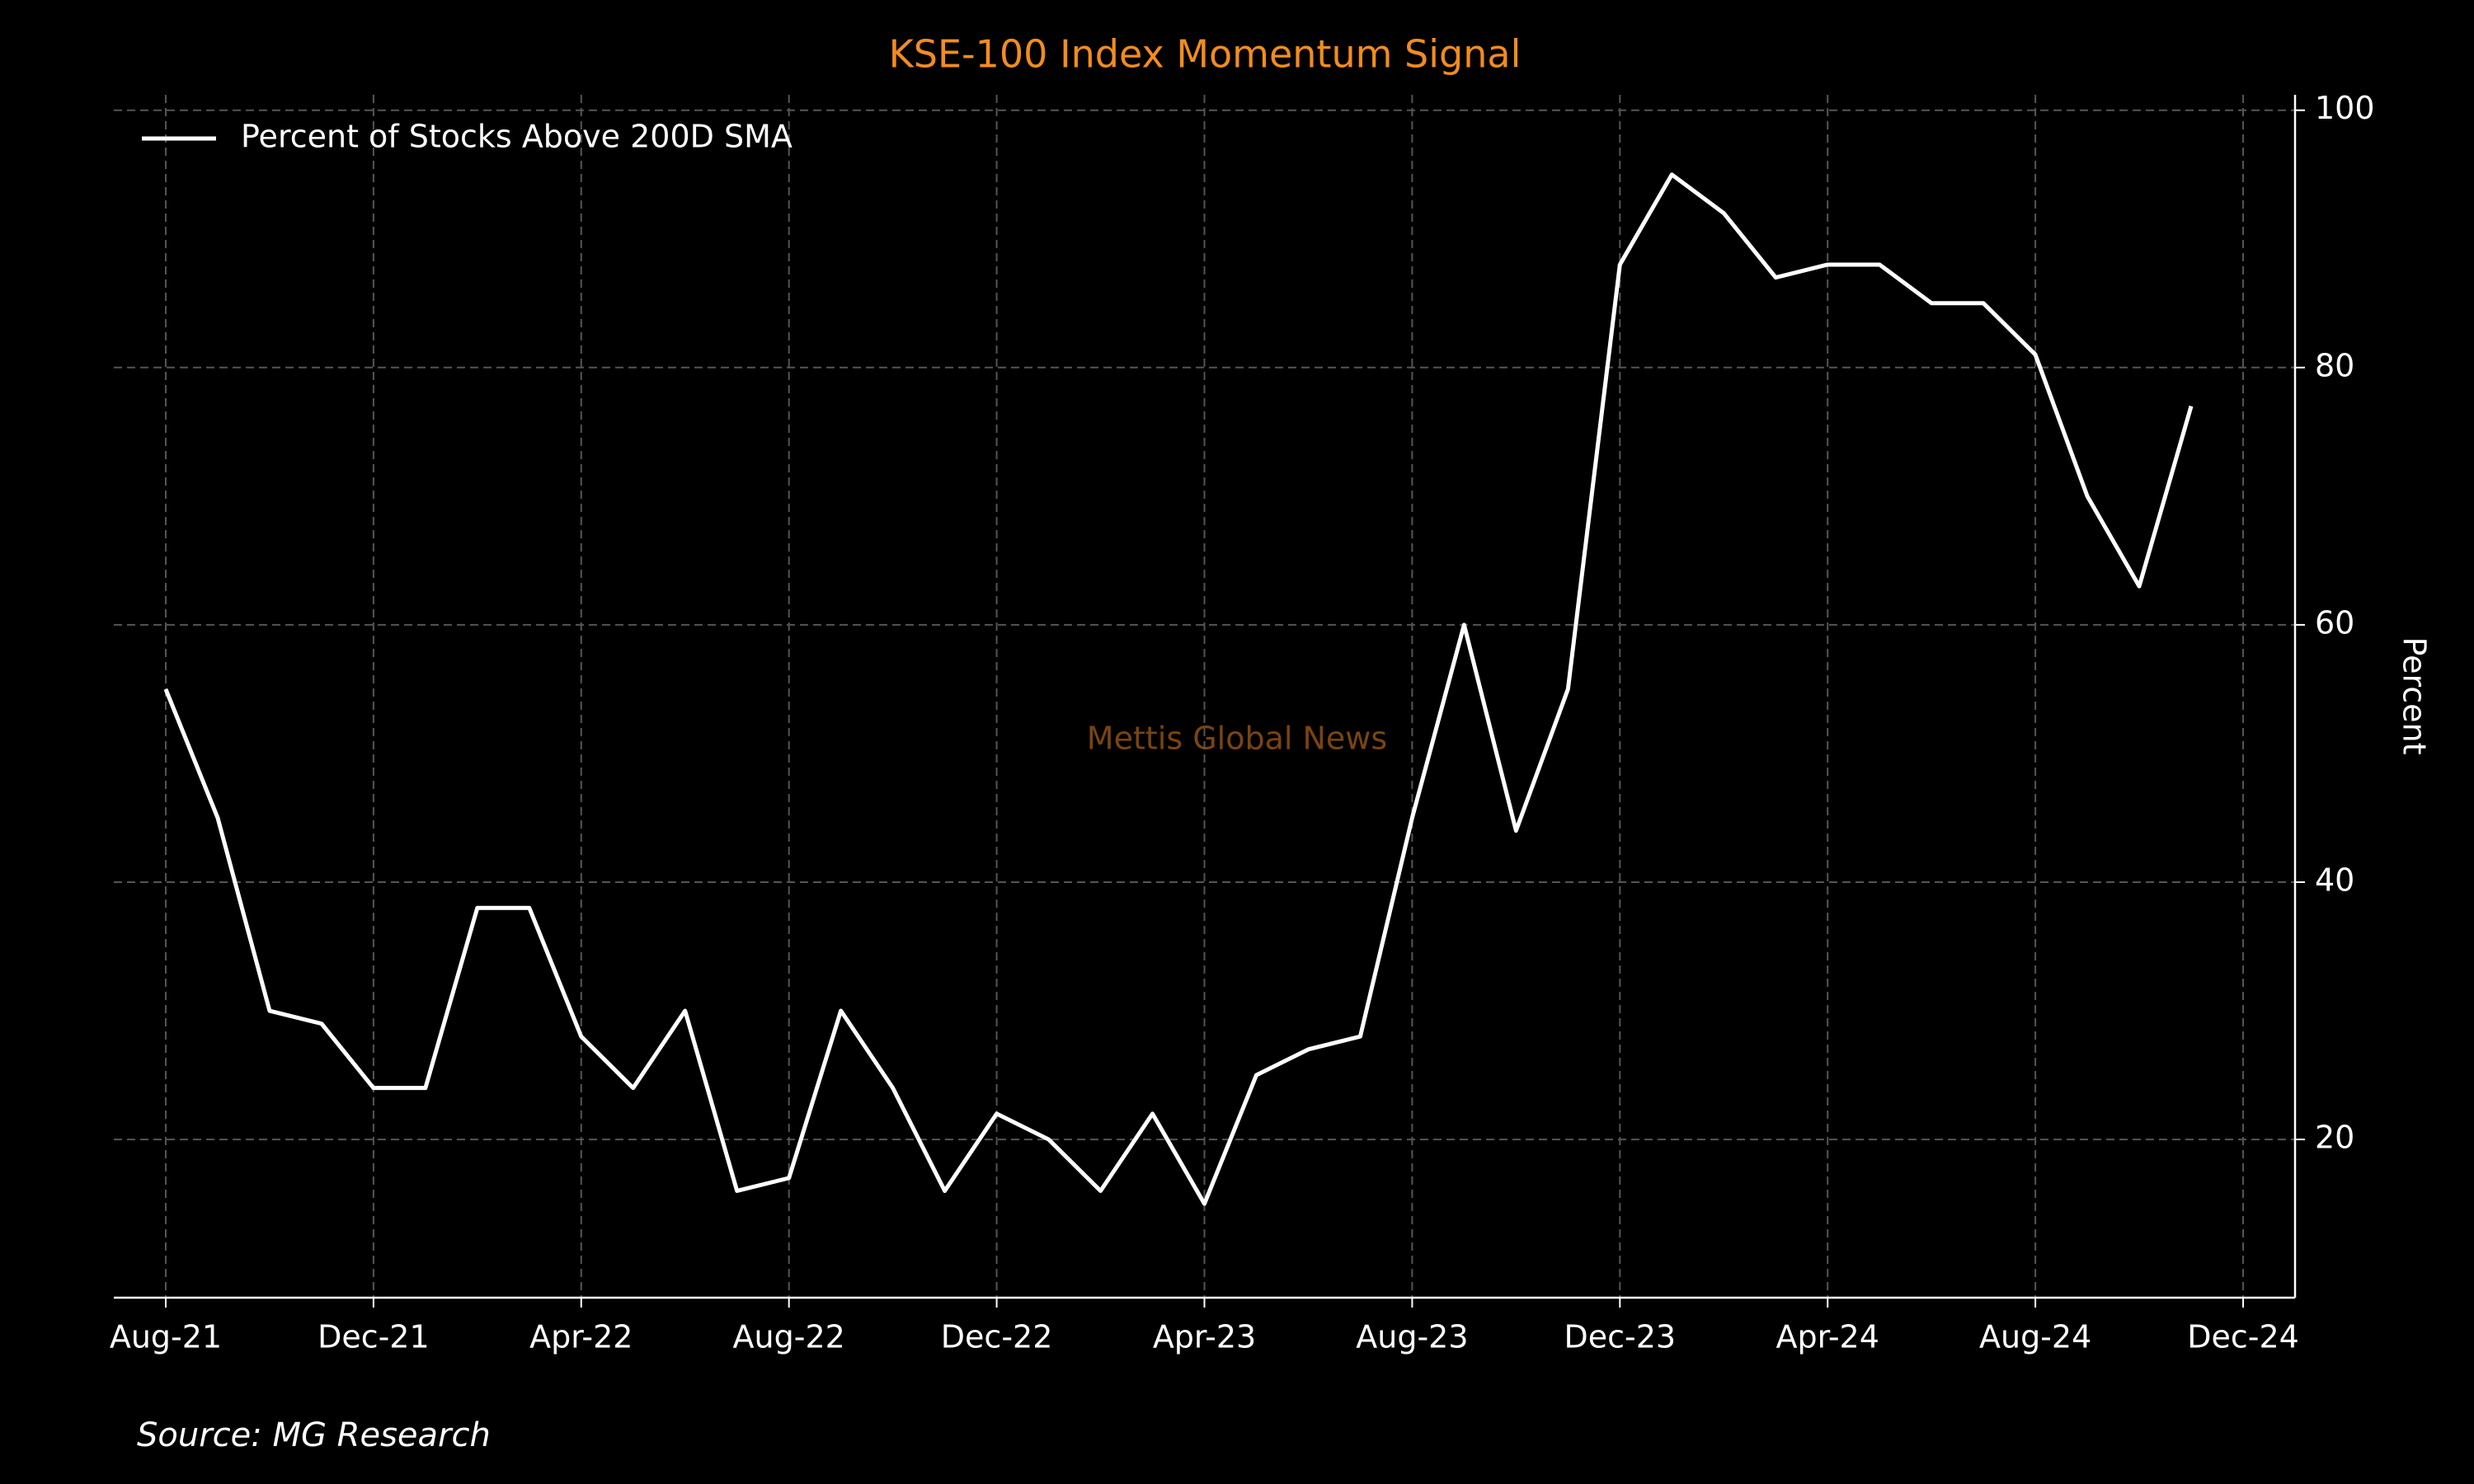  Describe the element at coordinates (1827, 1337) in the screenshot. I see `x-tick-label: Apr-24` at that location.